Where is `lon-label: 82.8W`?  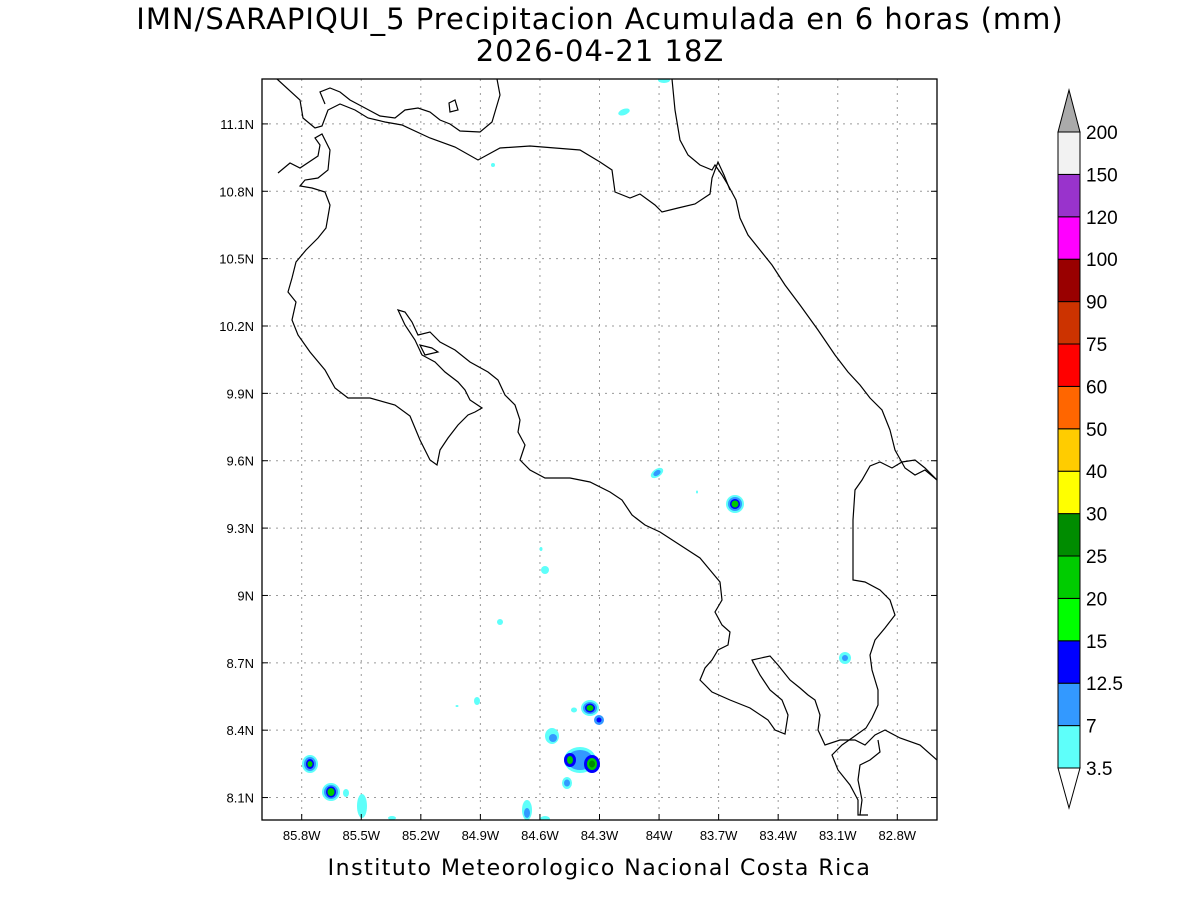
lon-label: 82.8W is located at coordinates (898, 835).